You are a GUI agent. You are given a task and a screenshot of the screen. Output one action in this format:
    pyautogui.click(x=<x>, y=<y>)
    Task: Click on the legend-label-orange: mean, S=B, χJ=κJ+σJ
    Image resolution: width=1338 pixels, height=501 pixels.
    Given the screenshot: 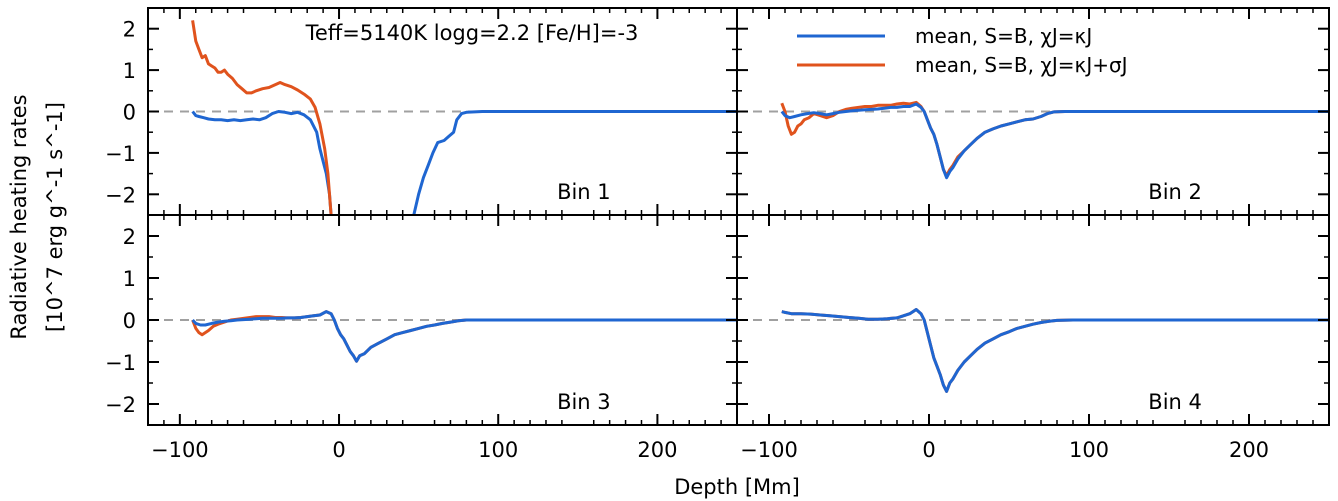 What is the action you would take?
    pyautogui.click(x=1021, y=65)
    